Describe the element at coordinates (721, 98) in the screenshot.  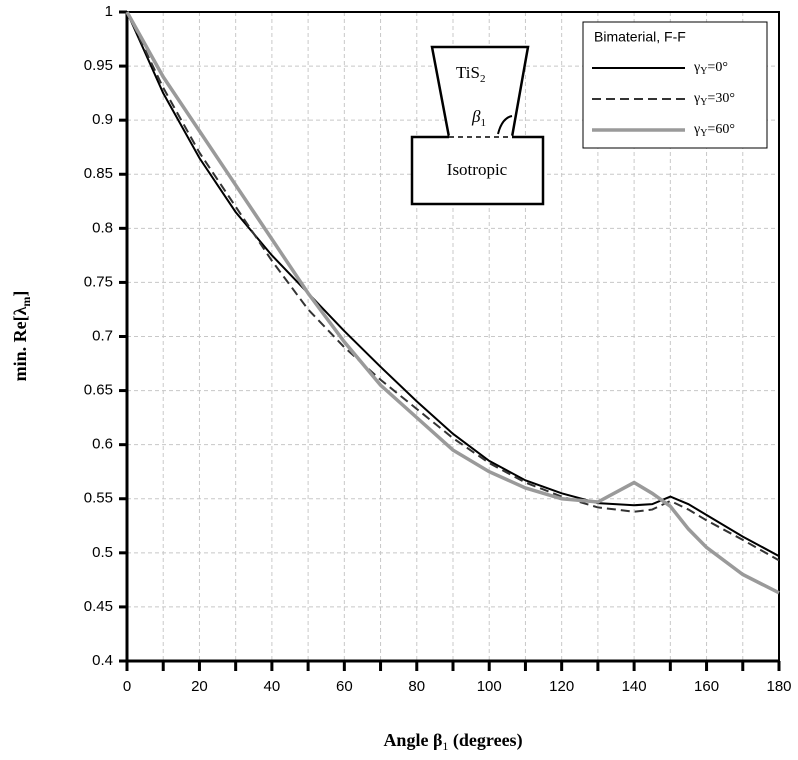
I see `legend-label-part: =30°` at that location.